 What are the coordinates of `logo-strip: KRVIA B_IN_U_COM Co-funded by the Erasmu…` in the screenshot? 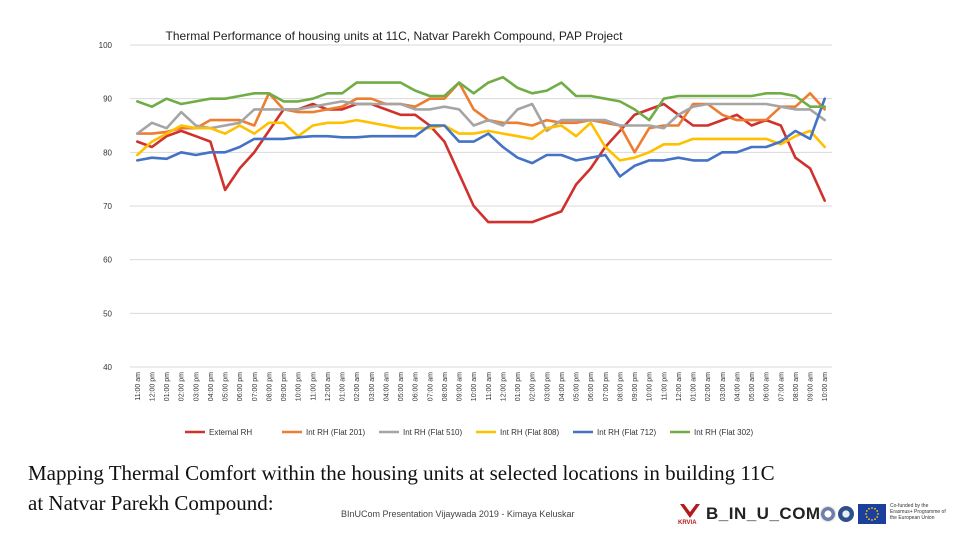 It's located at (813, 516).